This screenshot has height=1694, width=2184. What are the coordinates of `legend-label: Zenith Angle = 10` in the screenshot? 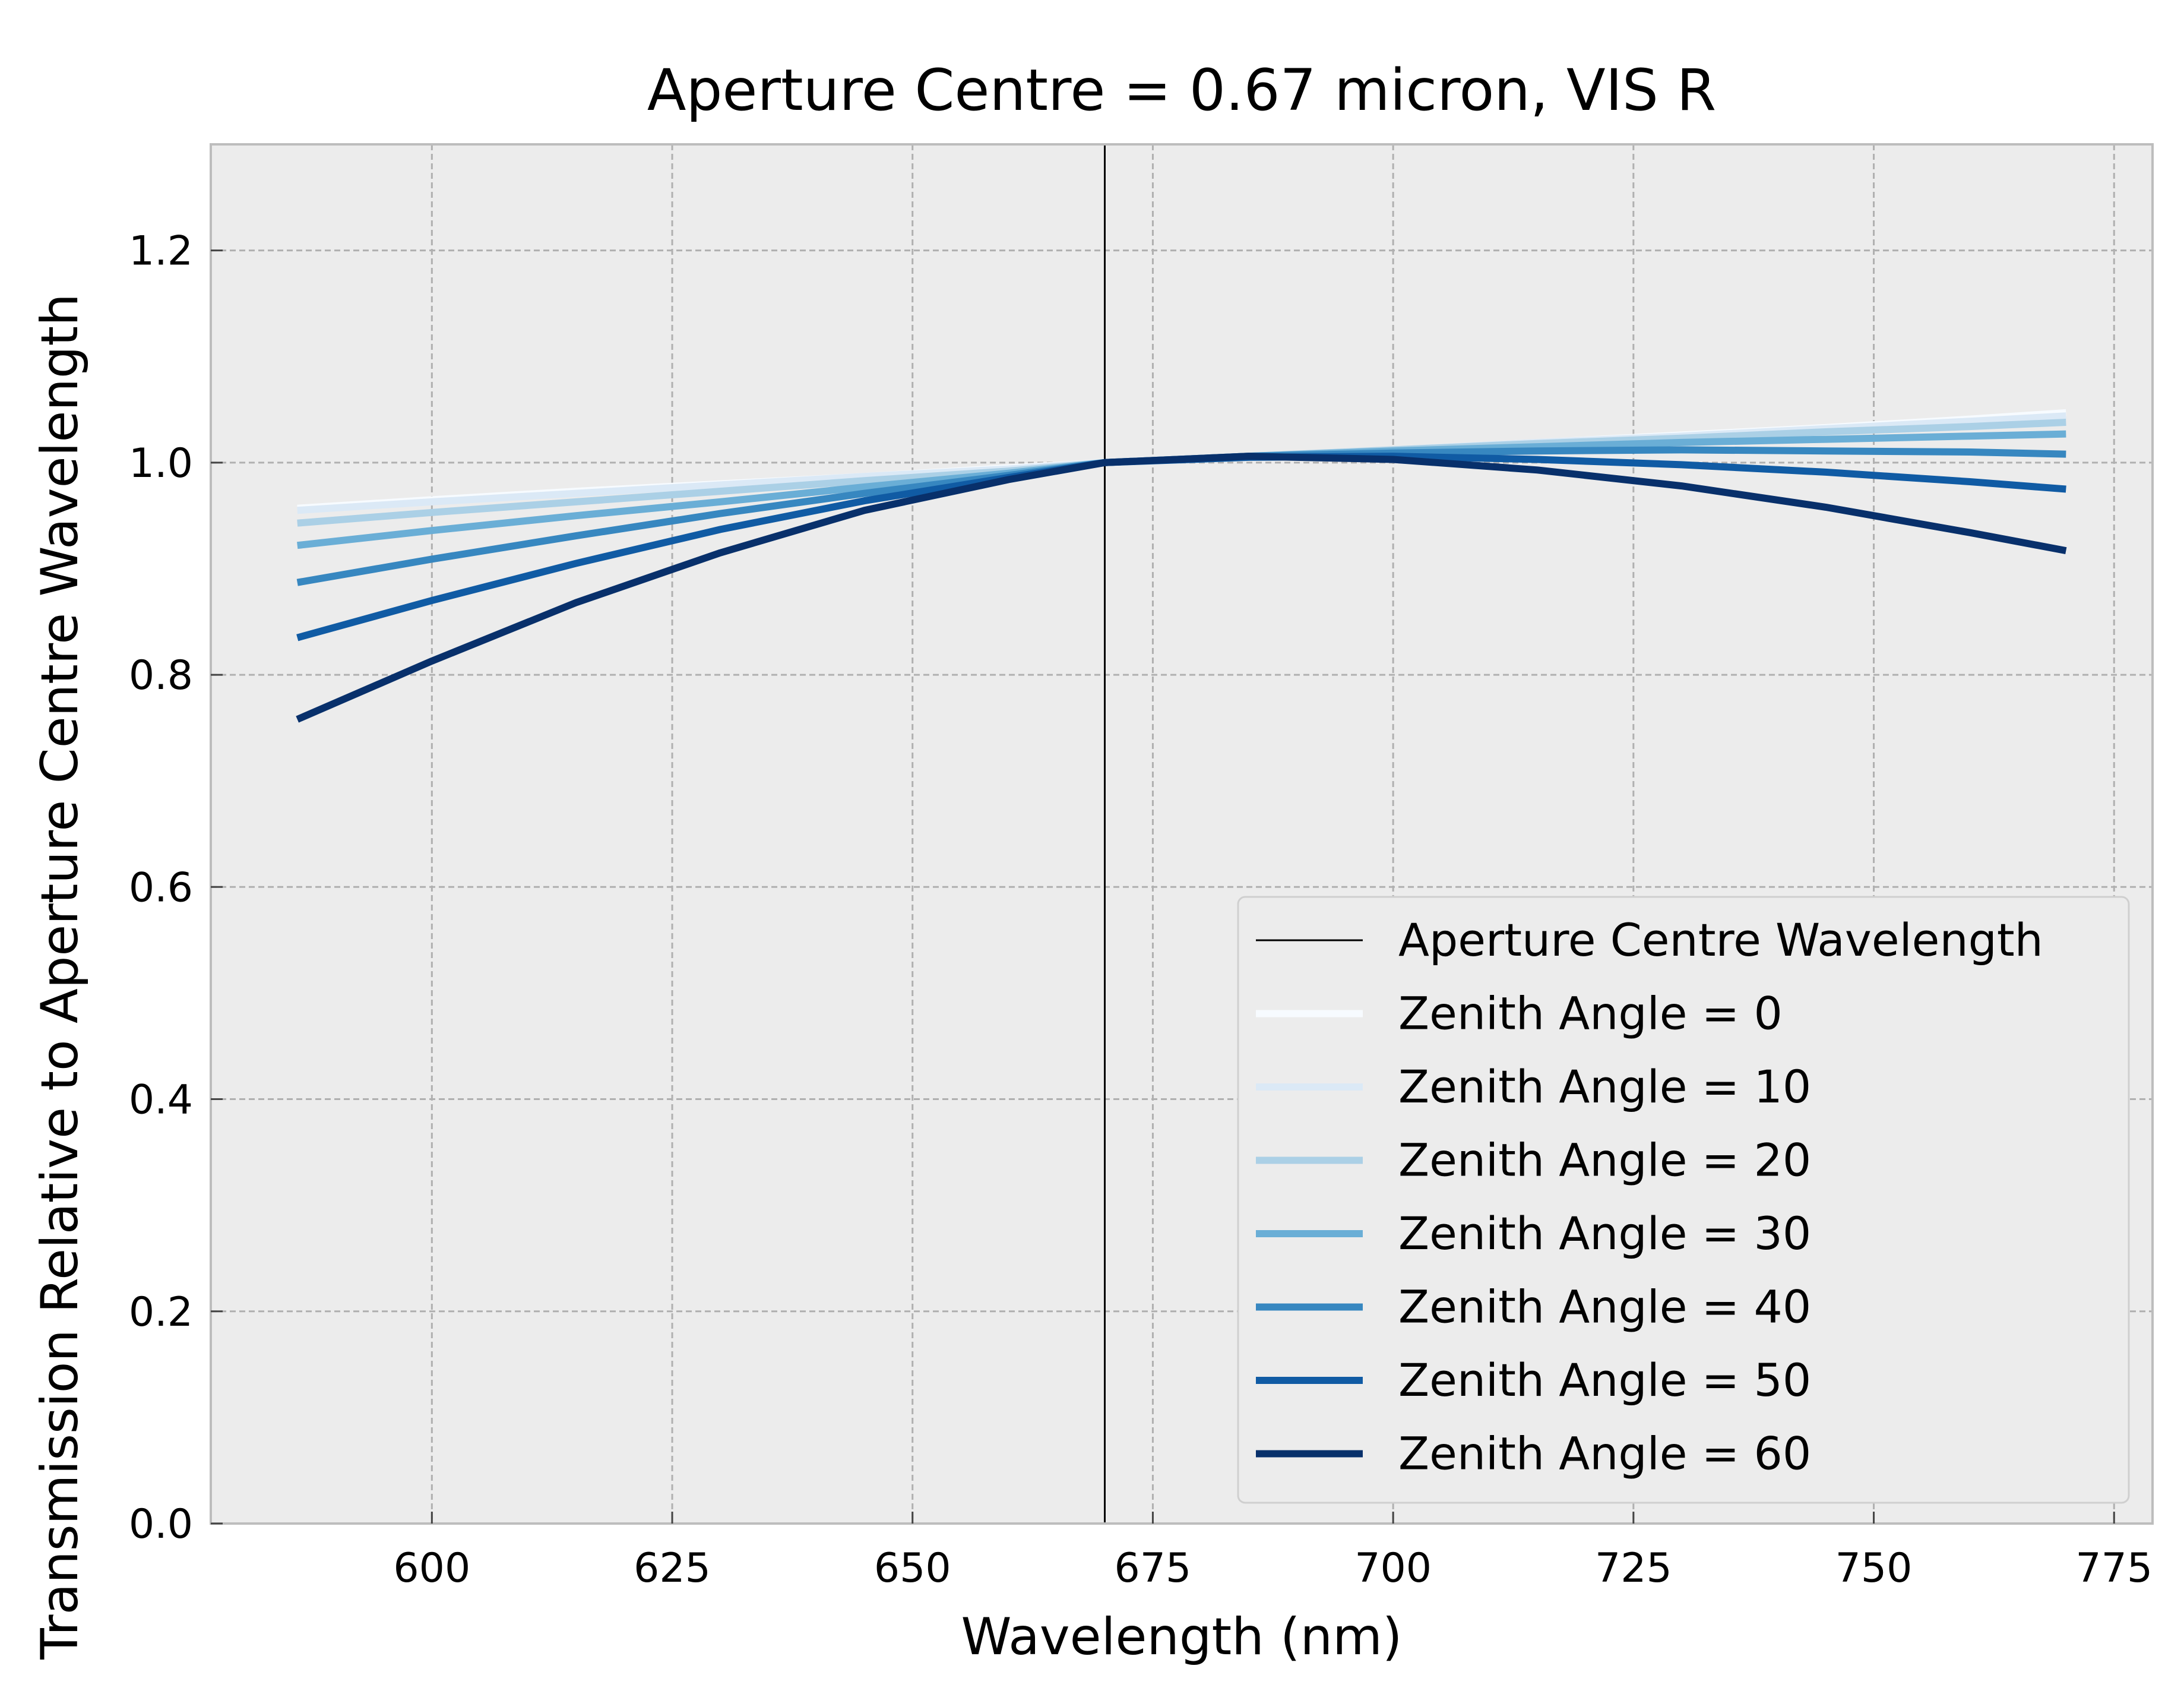 It's located at (1605, 1086).